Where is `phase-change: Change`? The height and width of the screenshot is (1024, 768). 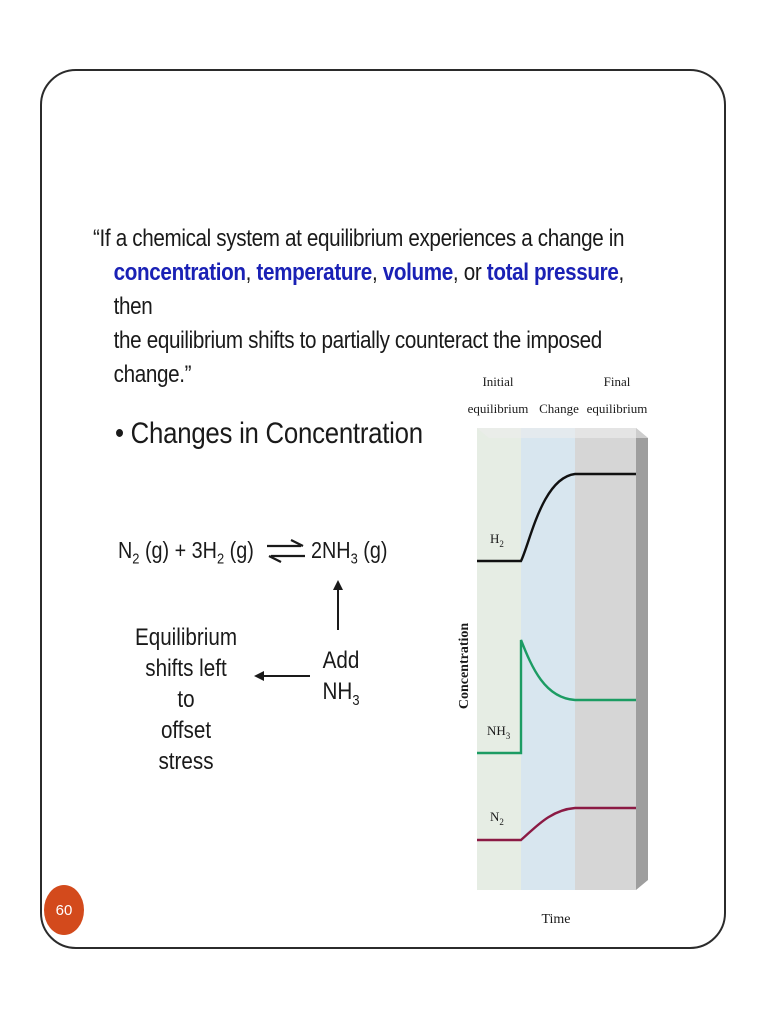
phase-change: Change is located at coordinates (559, 408).